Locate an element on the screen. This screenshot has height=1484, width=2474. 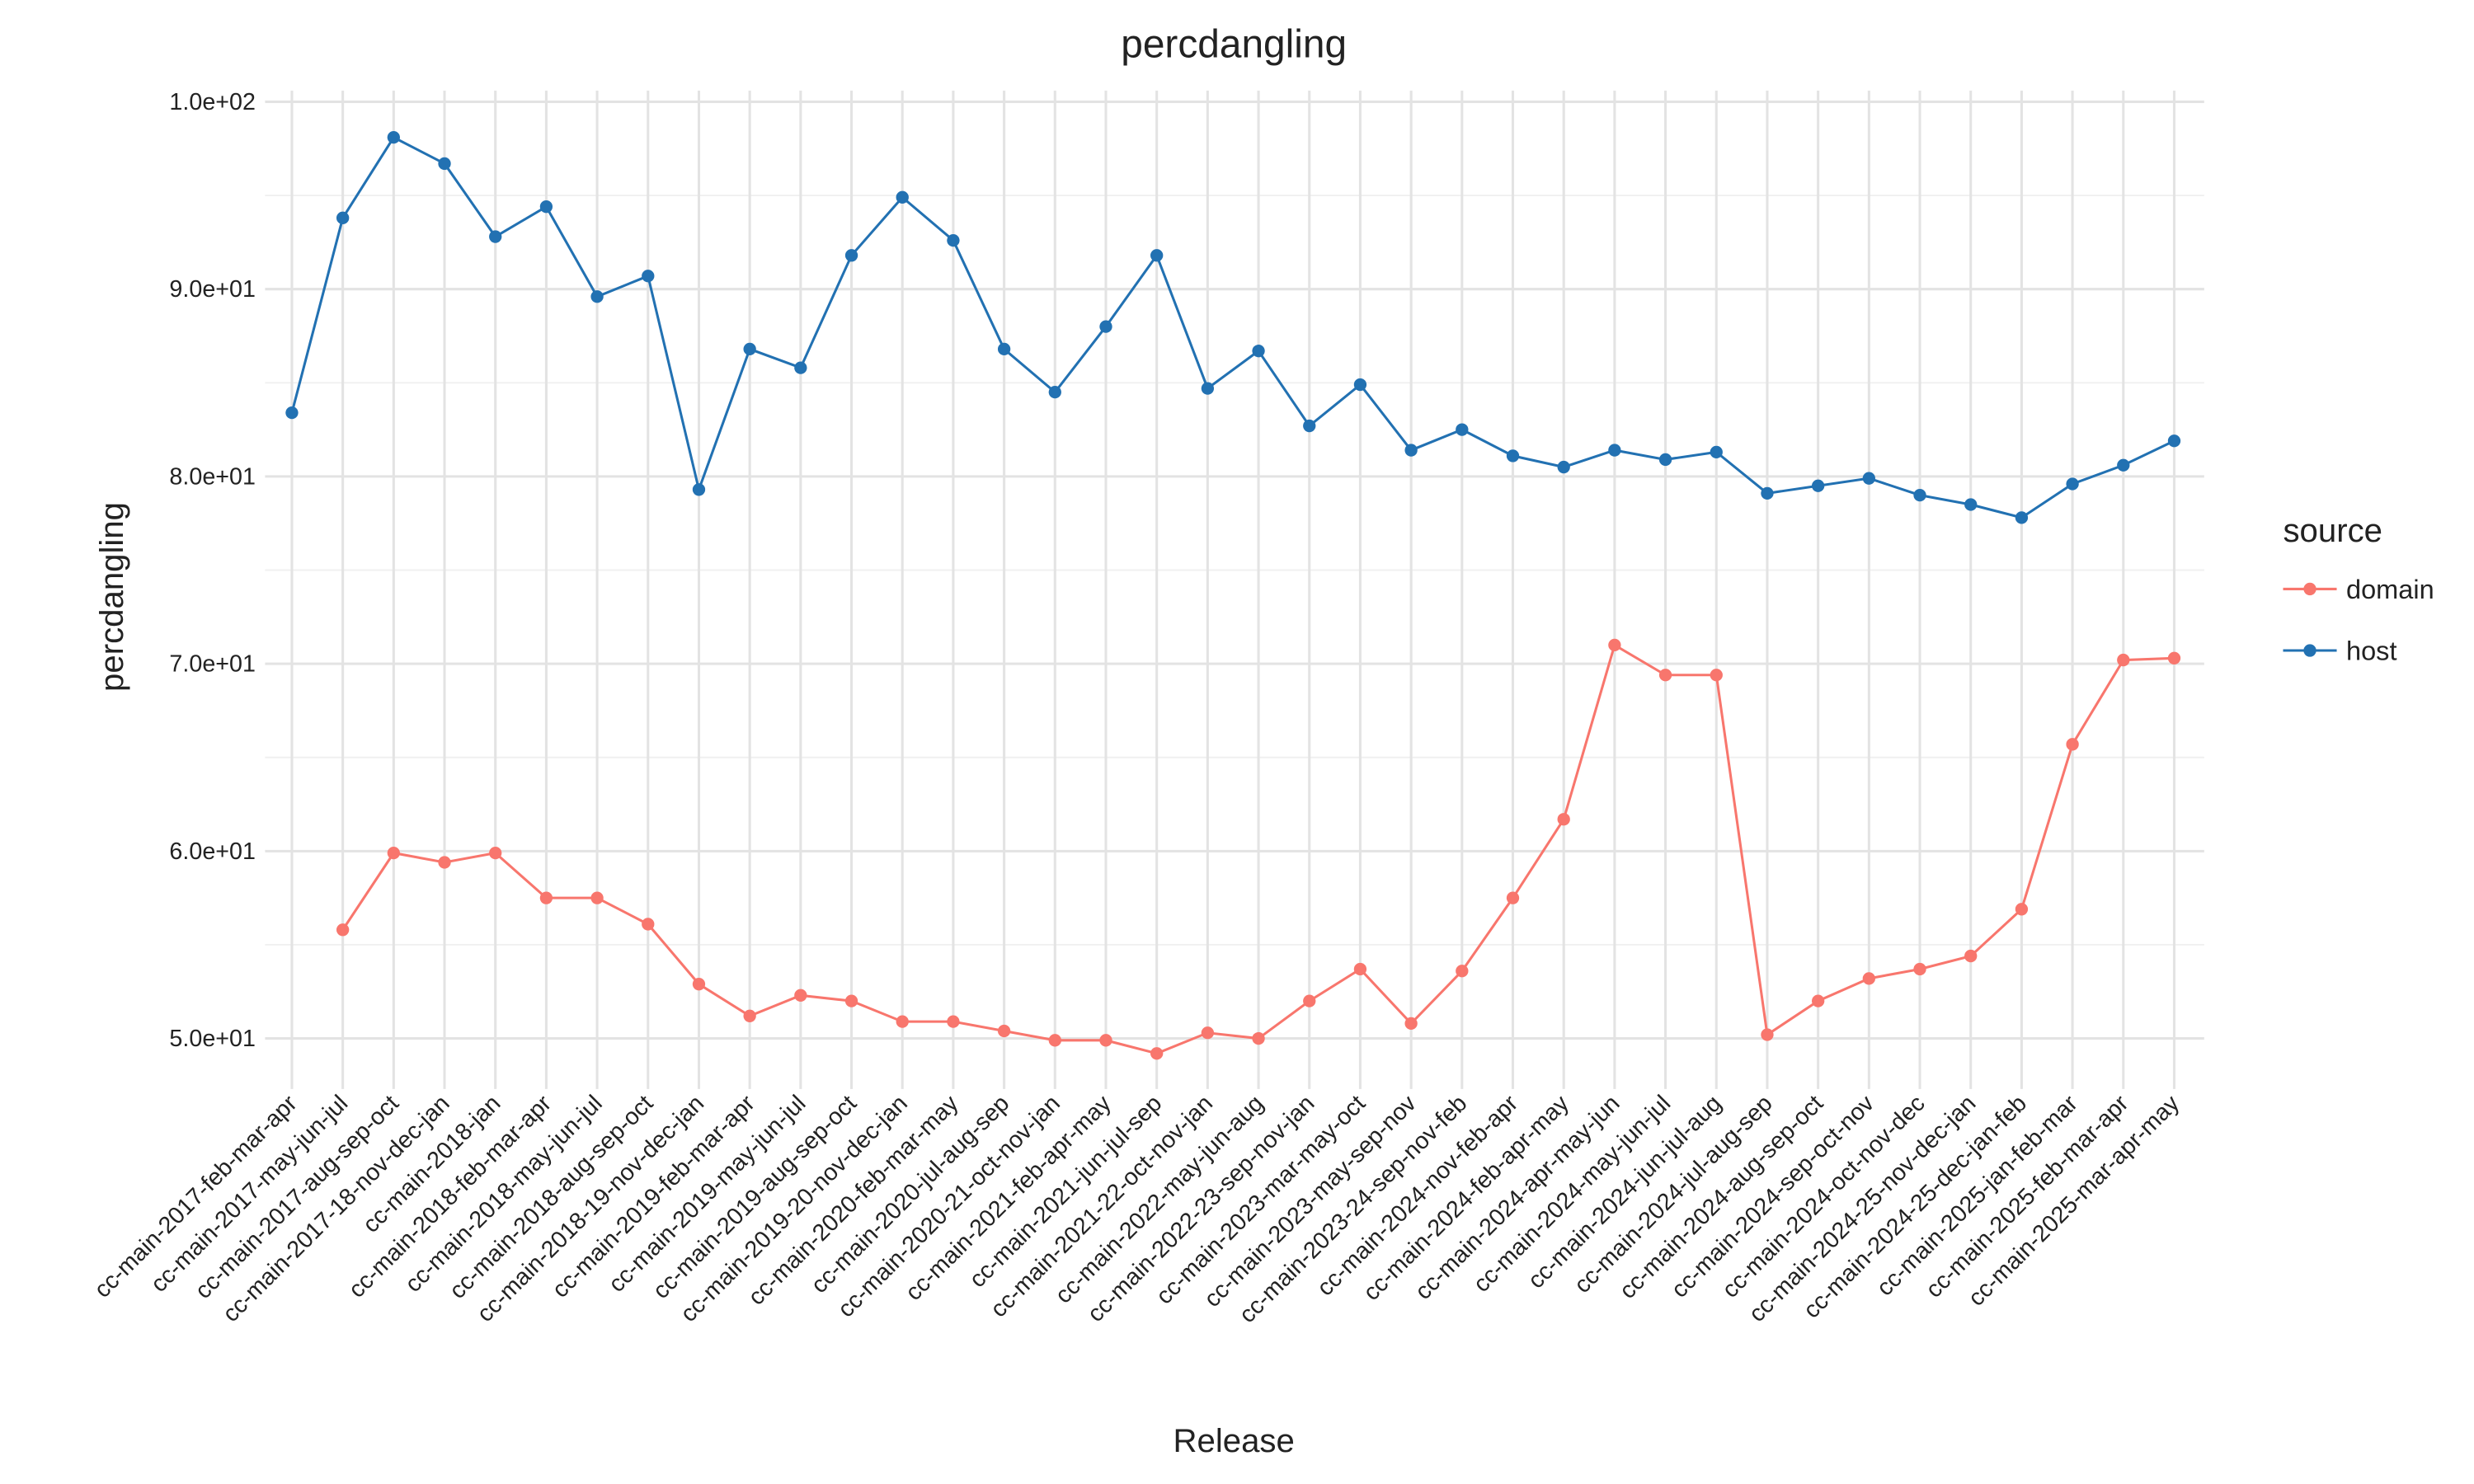
y-tick-label: 9.0e+01 is located at coordinates (212, 289).